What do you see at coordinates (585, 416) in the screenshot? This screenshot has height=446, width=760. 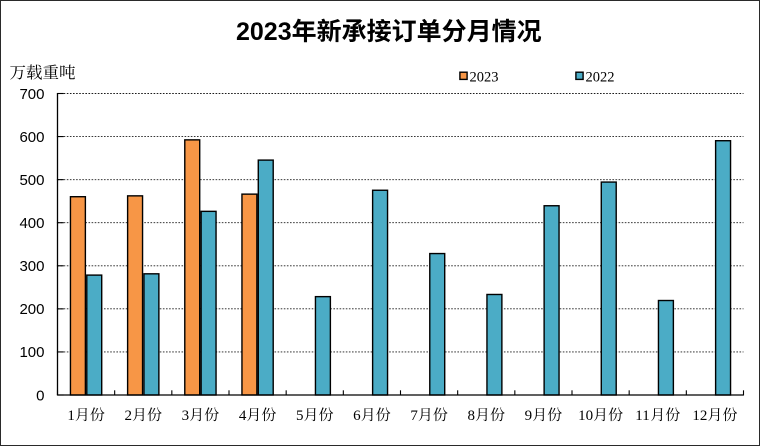 I see `svg-text: 10` at bounding box center [585, 416].